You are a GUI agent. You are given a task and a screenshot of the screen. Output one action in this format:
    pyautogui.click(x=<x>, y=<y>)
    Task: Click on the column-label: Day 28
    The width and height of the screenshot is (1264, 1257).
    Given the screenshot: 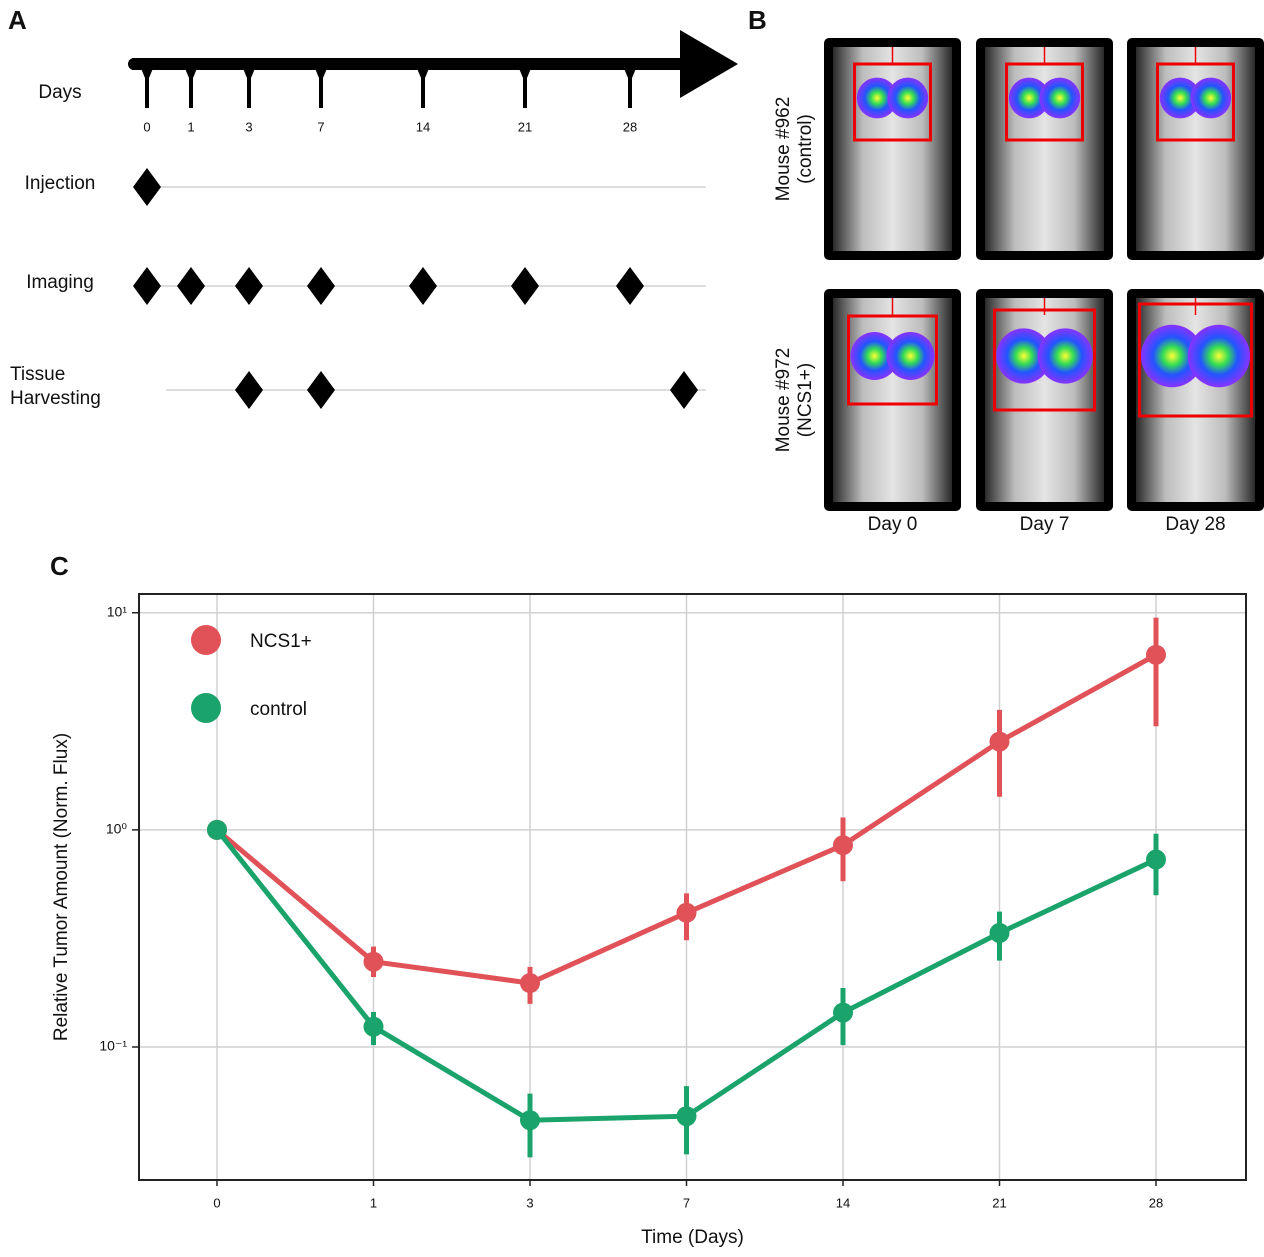 What is the action you would take?
    pyautogui.click(x=1195, y=524)
    